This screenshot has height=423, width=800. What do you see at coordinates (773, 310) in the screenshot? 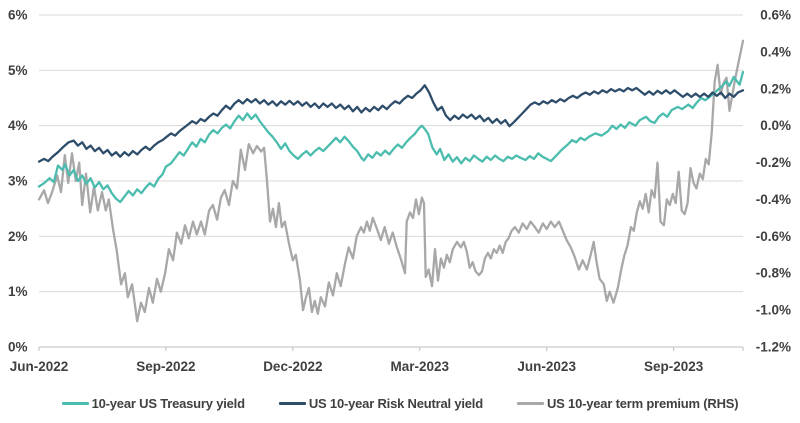
I see `right-axis-label-neg1.0pct: -1.0%` at bounding box center [773, 310].